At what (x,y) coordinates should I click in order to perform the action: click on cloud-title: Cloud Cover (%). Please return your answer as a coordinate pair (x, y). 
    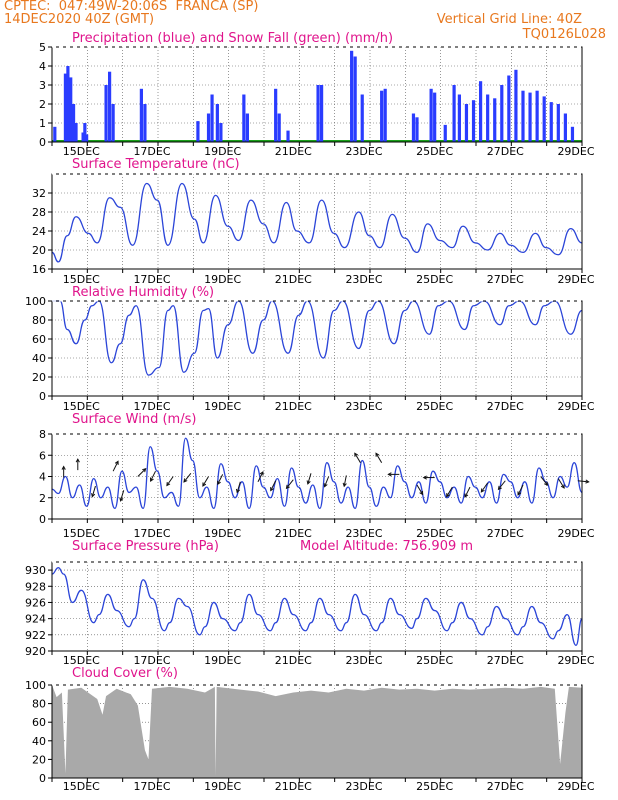
    Looking at the image, I should click on (125, 673).